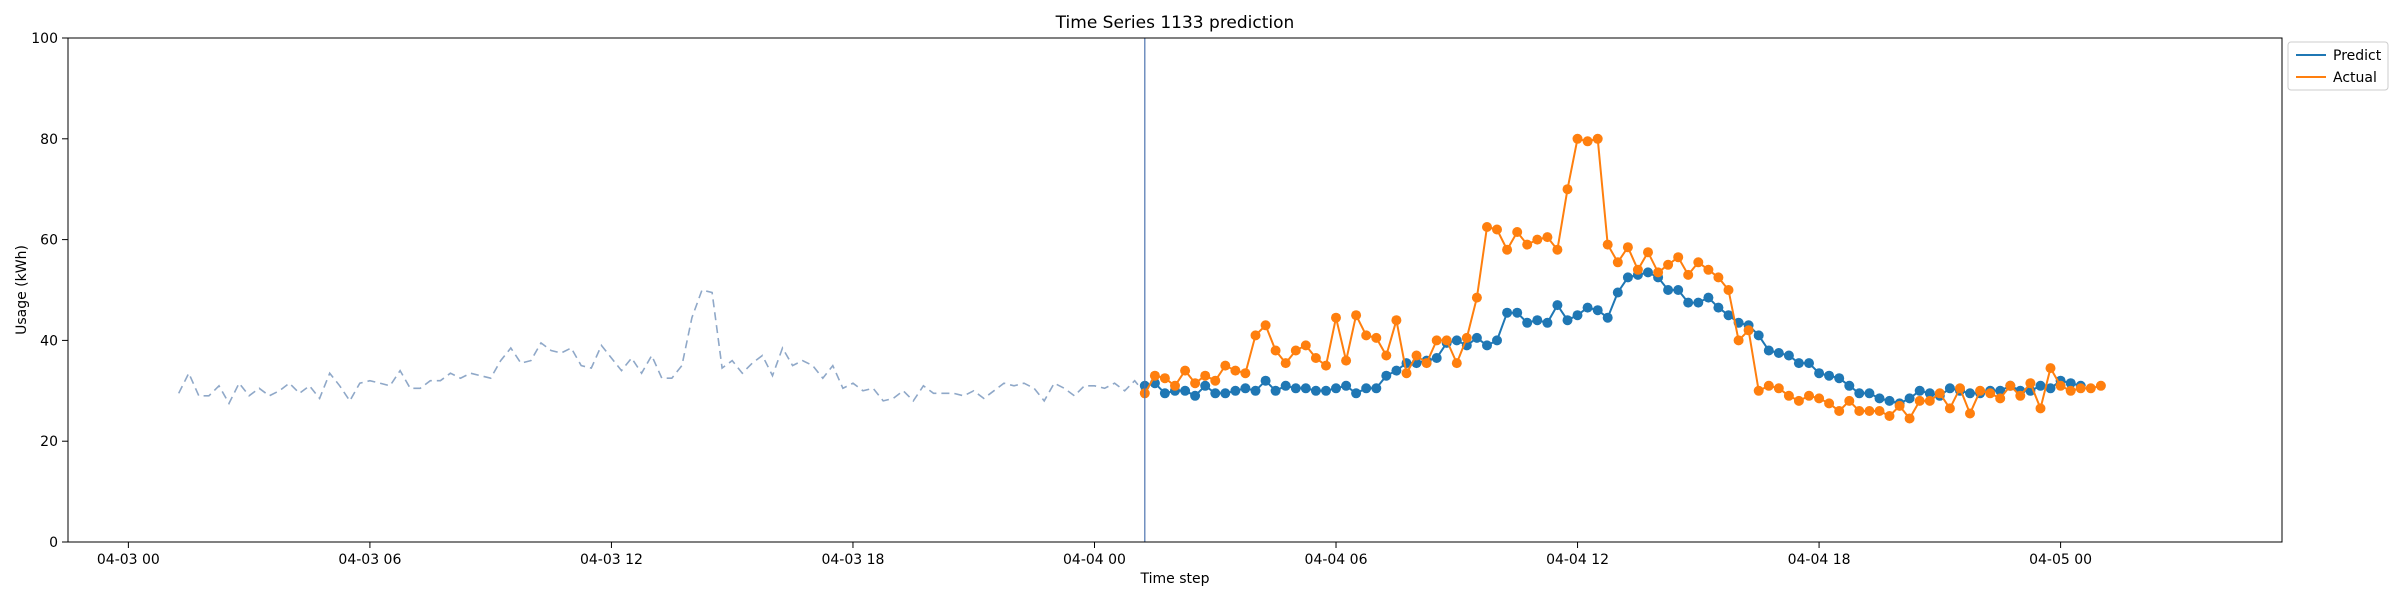  Describe the element at coordinates (1819, 560) in the screenshot. I see `x-tick-label-7: 04-04 18` at that location.